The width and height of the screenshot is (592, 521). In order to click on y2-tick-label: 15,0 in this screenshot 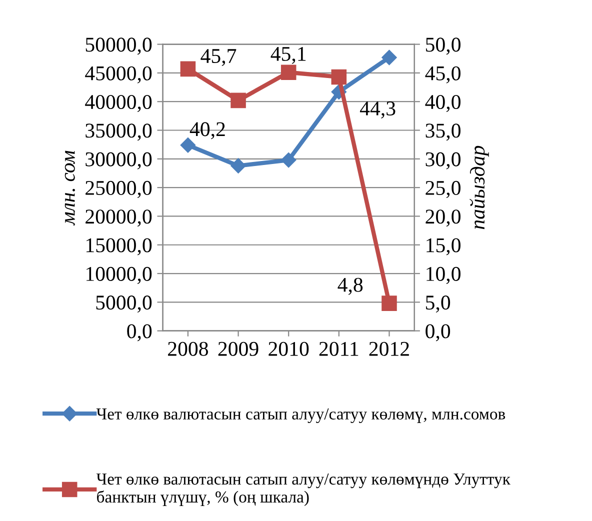, I will do `click(443, 247)`.